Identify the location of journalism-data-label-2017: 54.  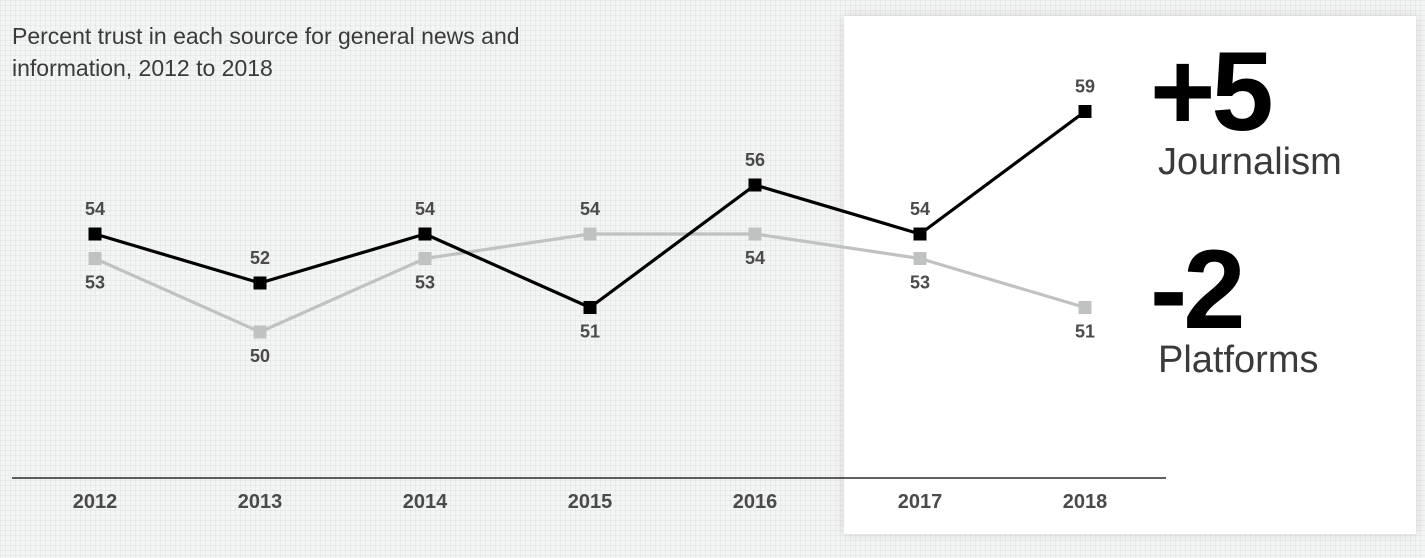
(920, 209).